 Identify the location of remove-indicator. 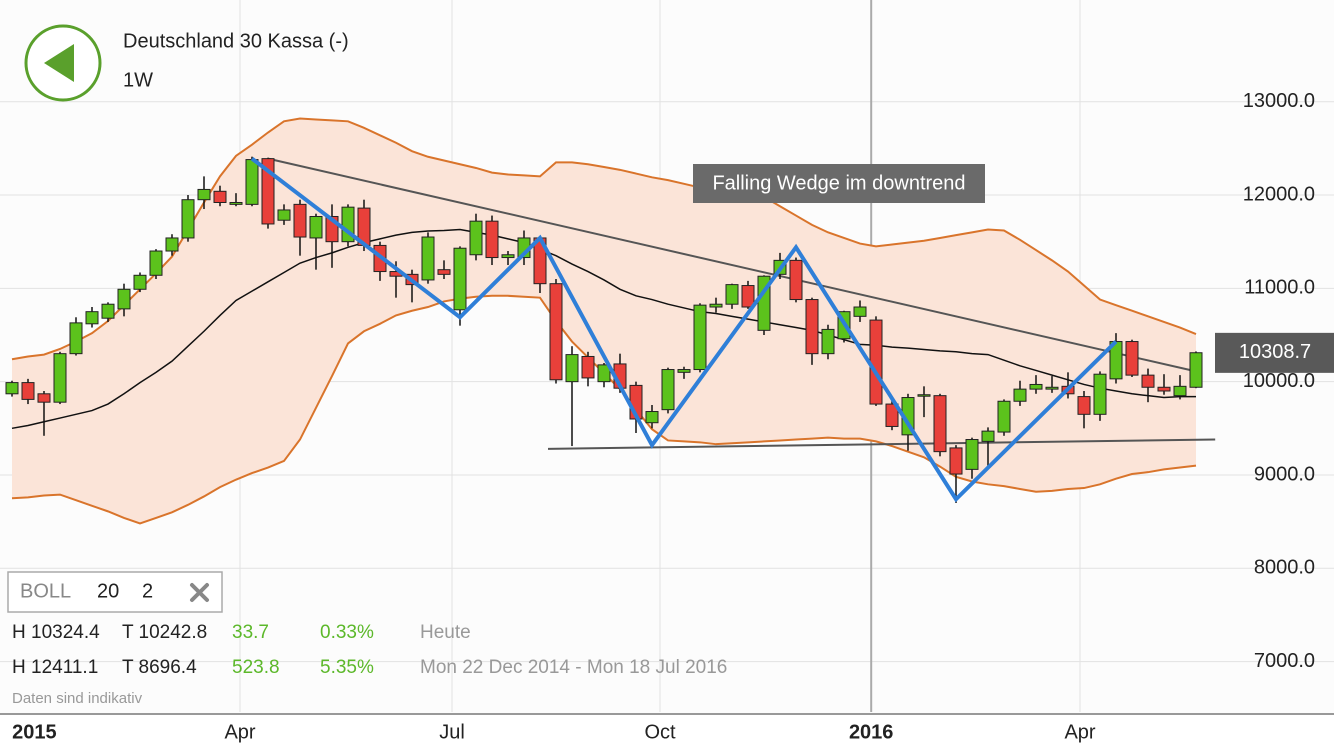
(199, 592).